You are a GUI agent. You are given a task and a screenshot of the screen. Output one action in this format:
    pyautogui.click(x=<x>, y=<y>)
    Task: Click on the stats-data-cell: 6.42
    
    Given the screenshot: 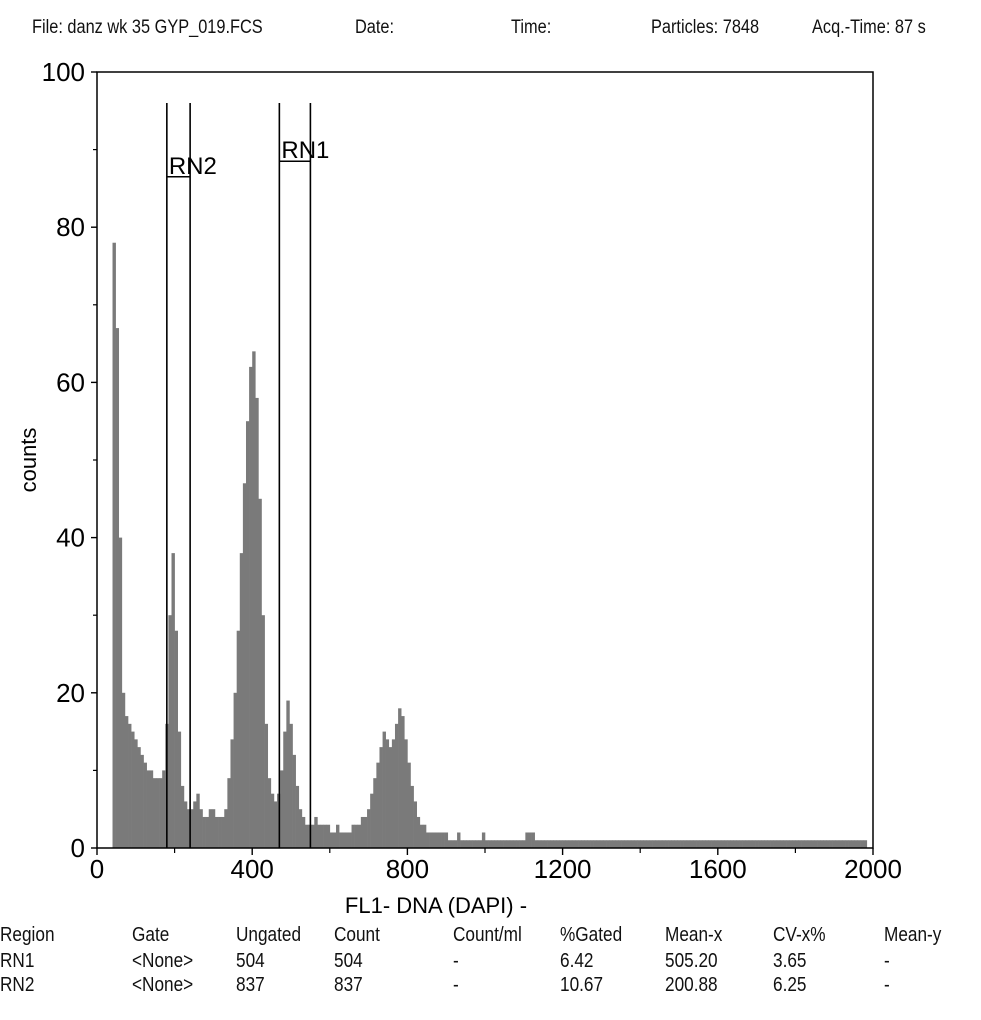 What is the action you would take?
    pyautogui.click(x=576, y=961)
    